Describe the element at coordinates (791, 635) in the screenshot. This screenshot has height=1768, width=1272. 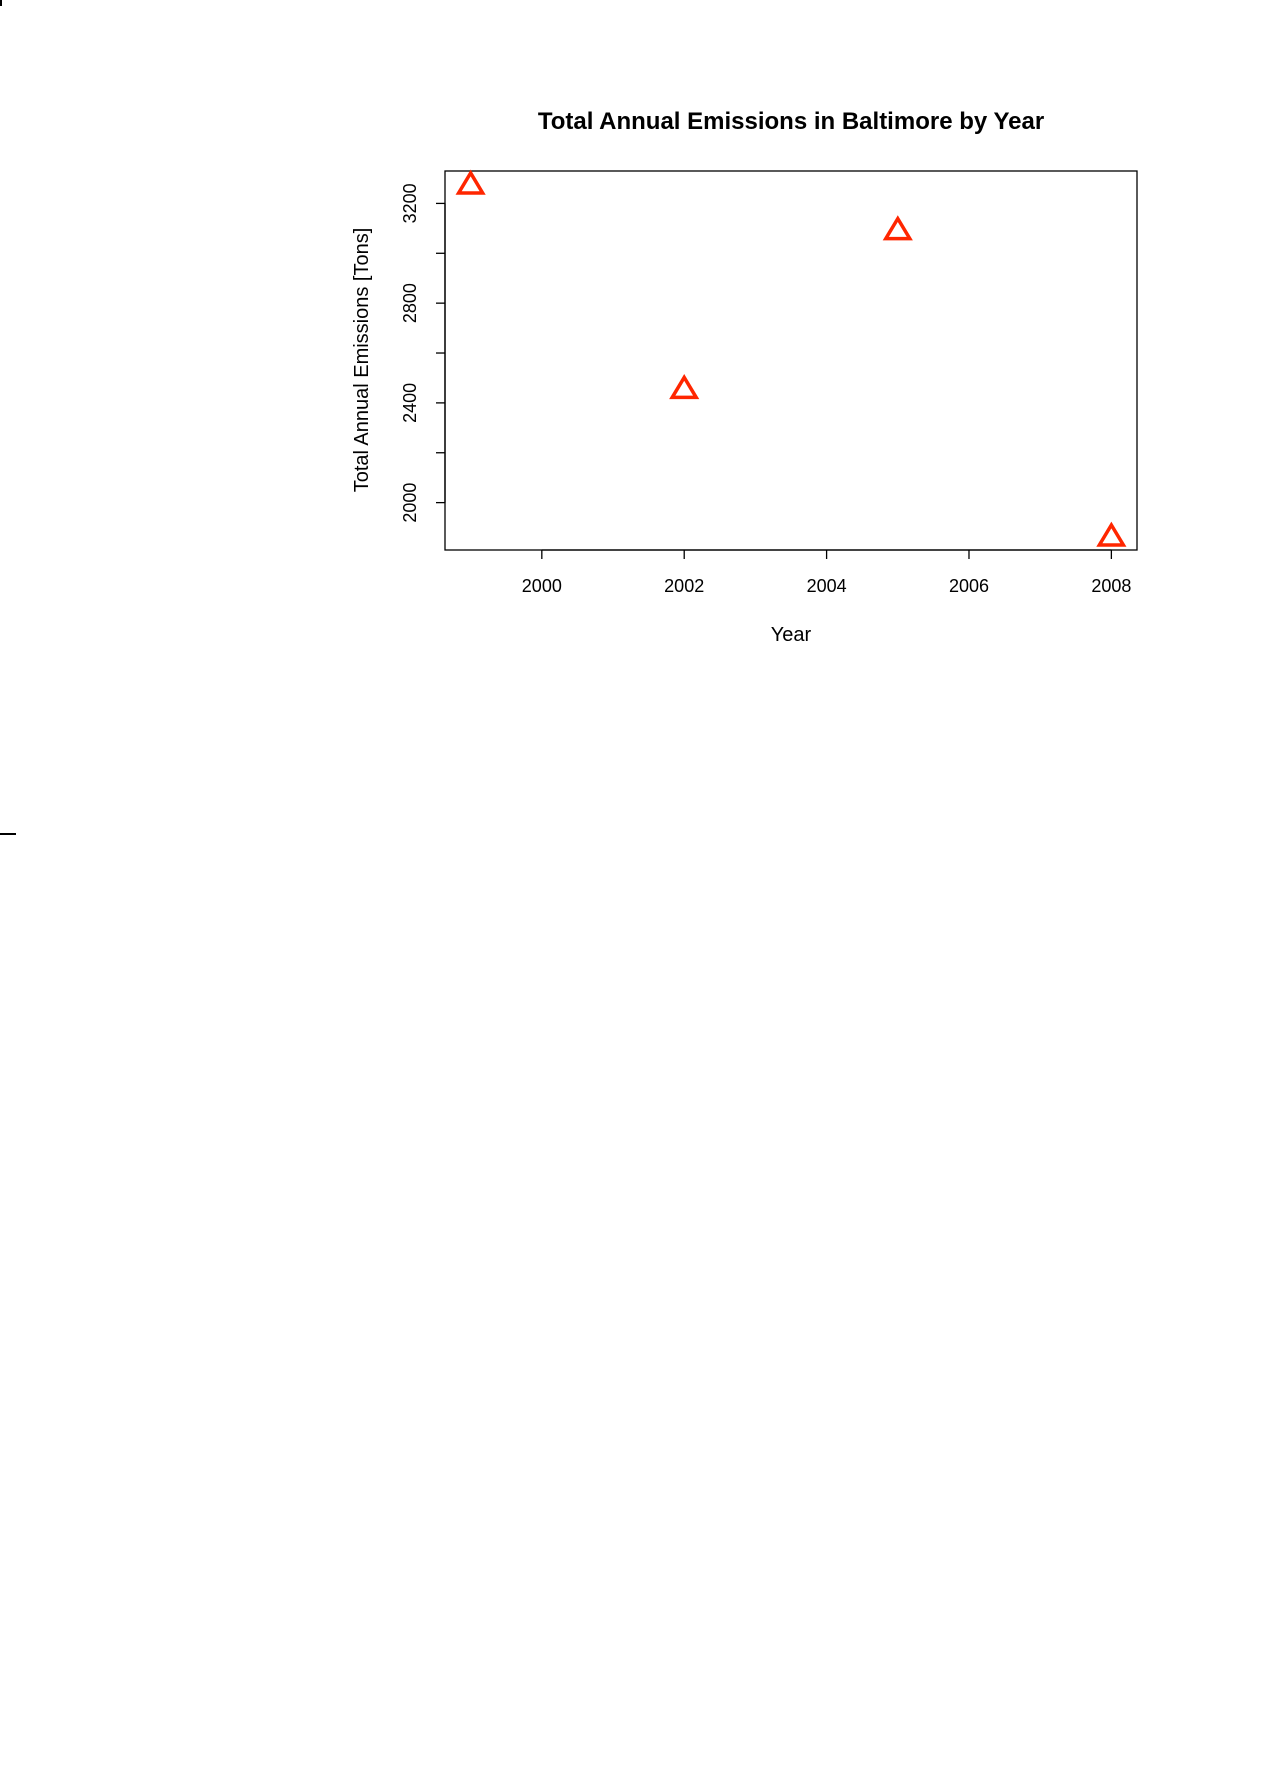
I see `x-axis-label: Year` at that location.